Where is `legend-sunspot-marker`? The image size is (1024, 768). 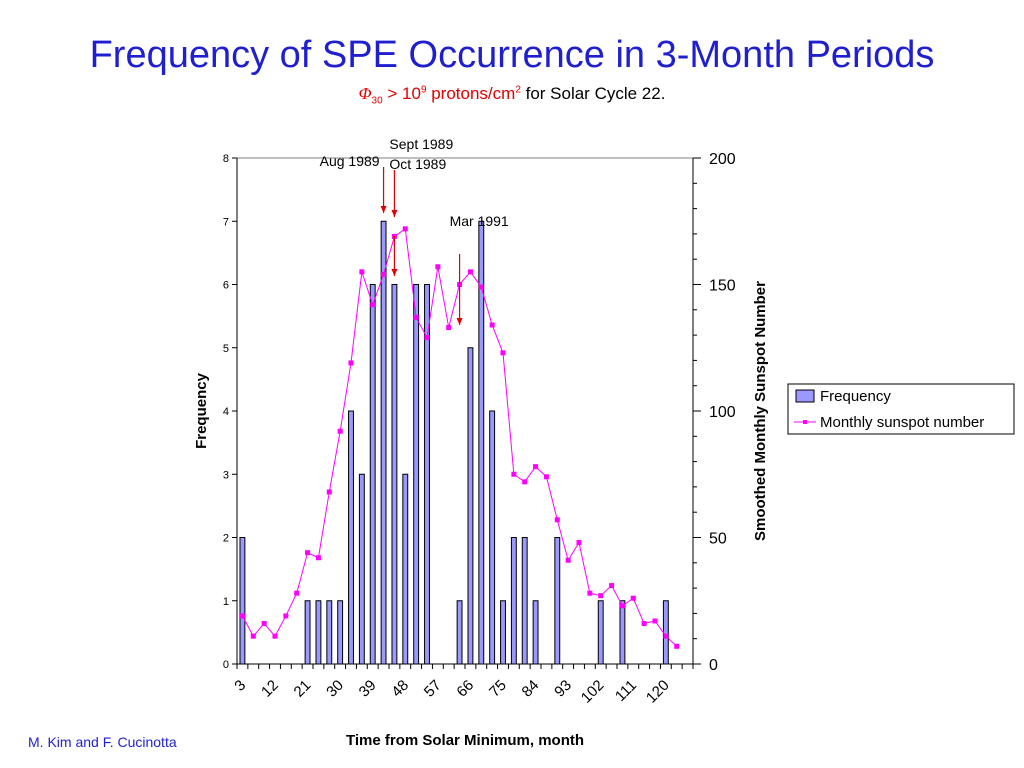
legend-sunspot-marker is located at coordinates (805, 422).